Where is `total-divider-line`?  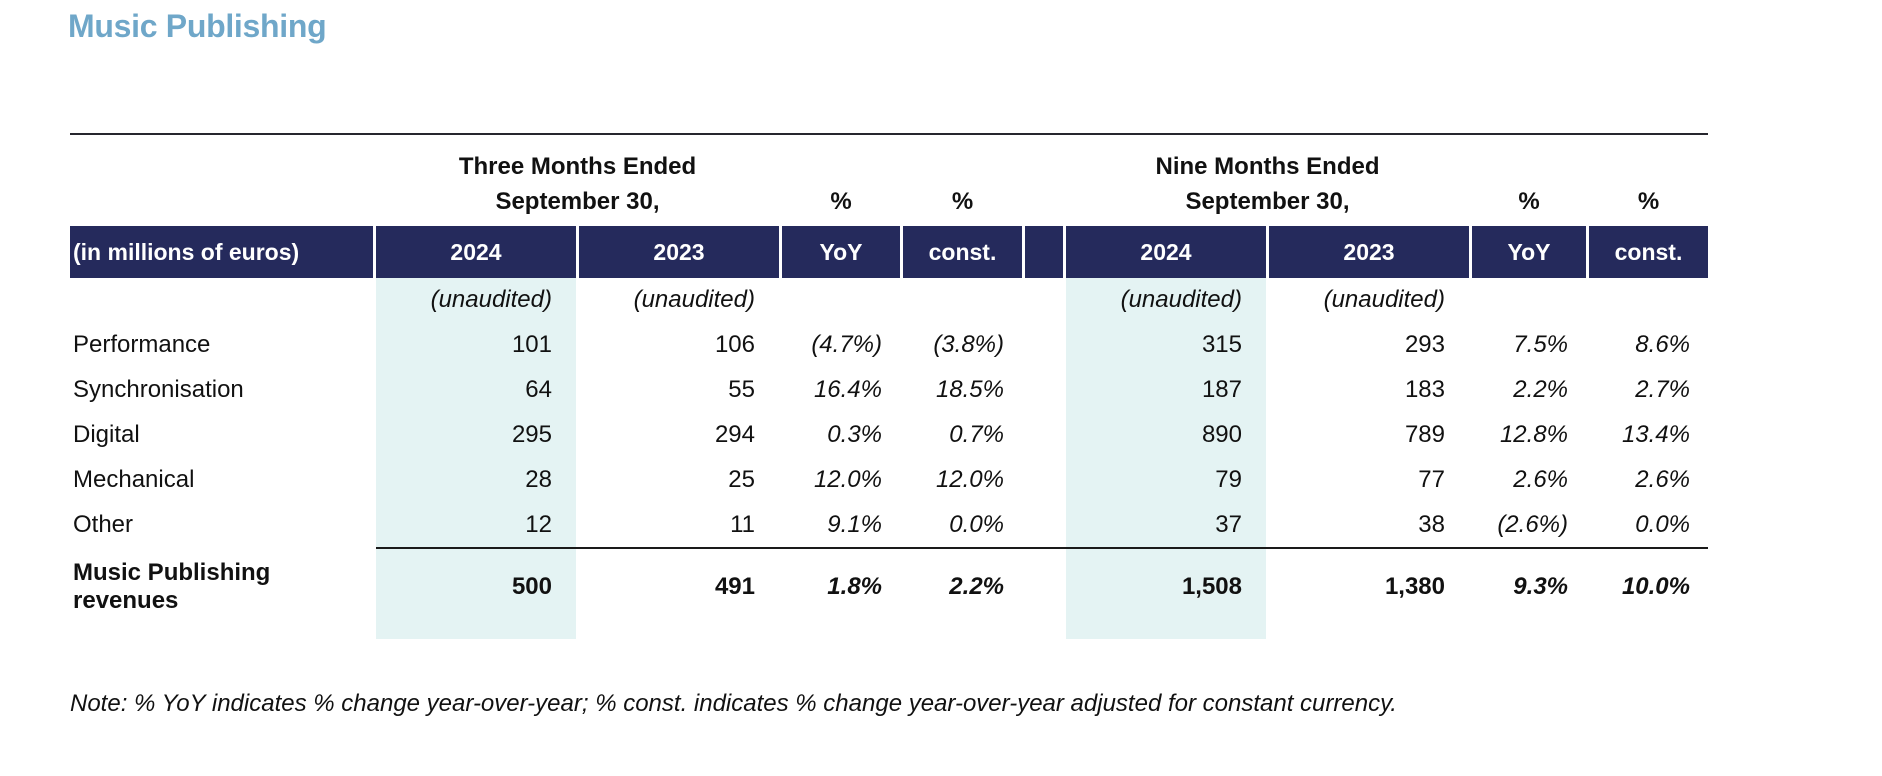 total-divider-line is located at coordinates (1042, 548).